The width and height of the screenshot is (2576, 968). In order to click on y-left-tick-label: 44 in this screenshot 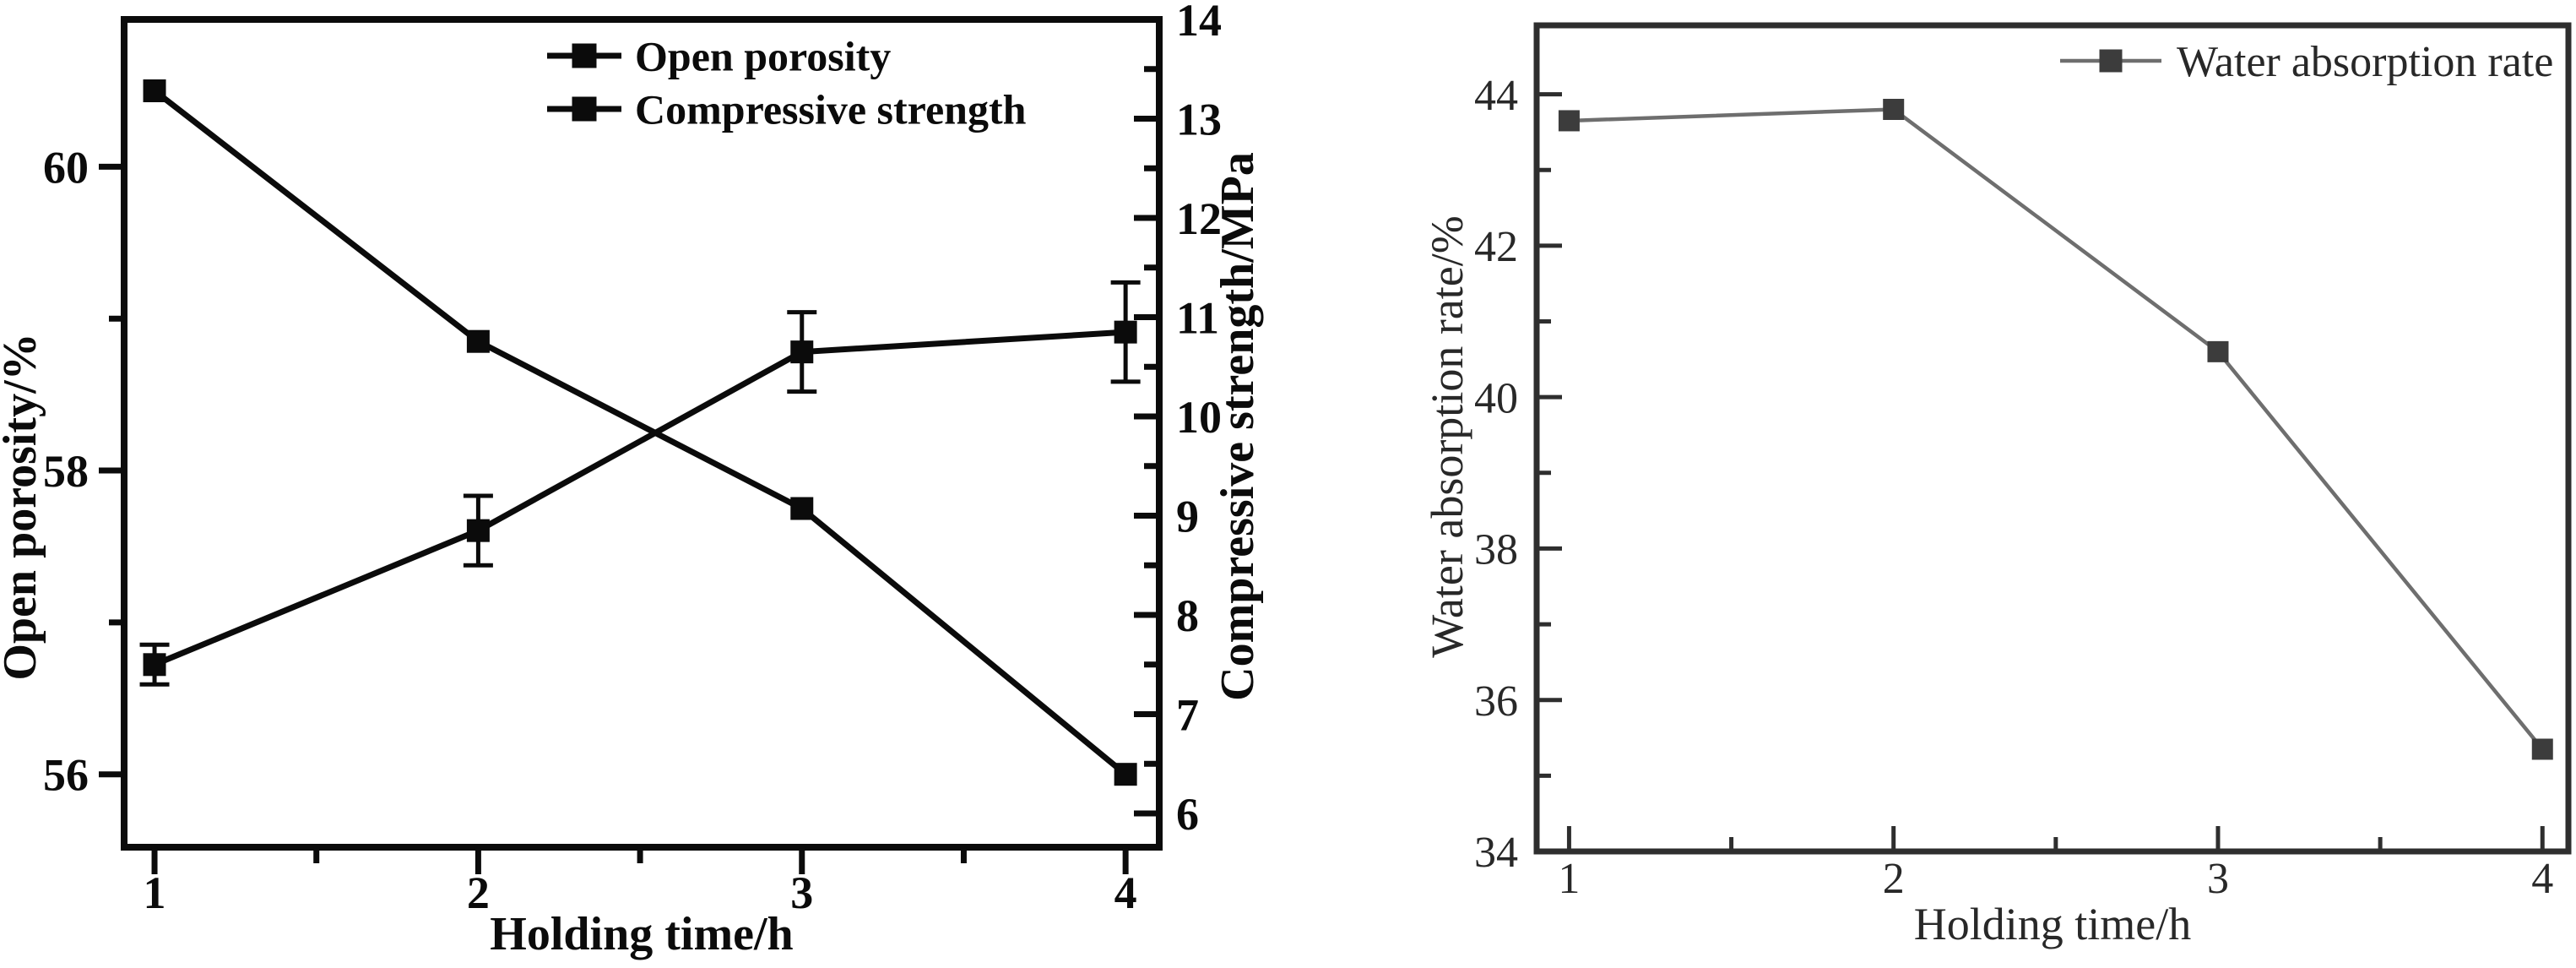, I will do `click(1496, 96)`.